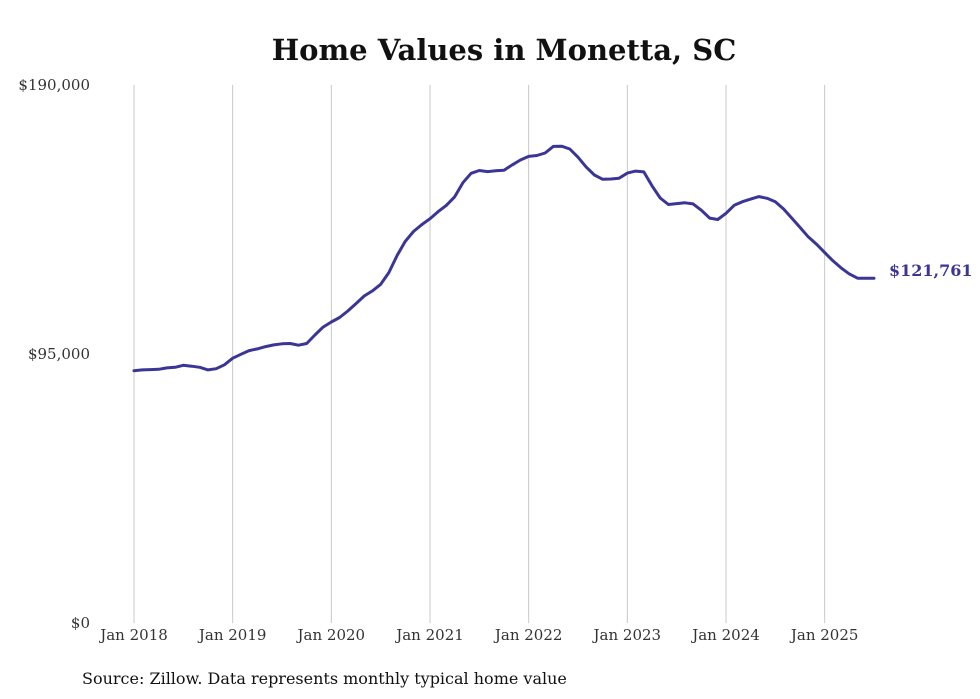 The width and height of the screenshot is (980, 699). What do you see at coordinates (133, 635) in the screenshot?
I see `x-tick-label: Jan 2018` at bounding box center [133, 635].